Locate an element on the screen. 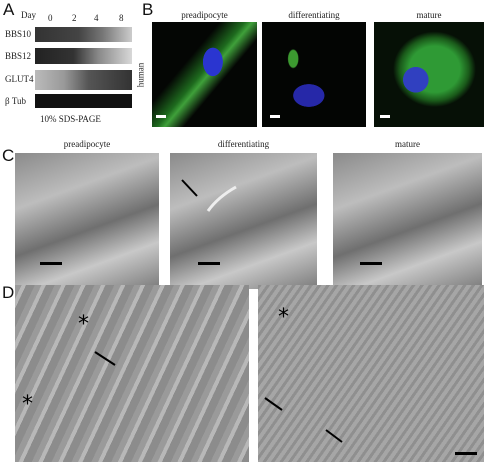  day: 8 is located at coordinates (121, 18).